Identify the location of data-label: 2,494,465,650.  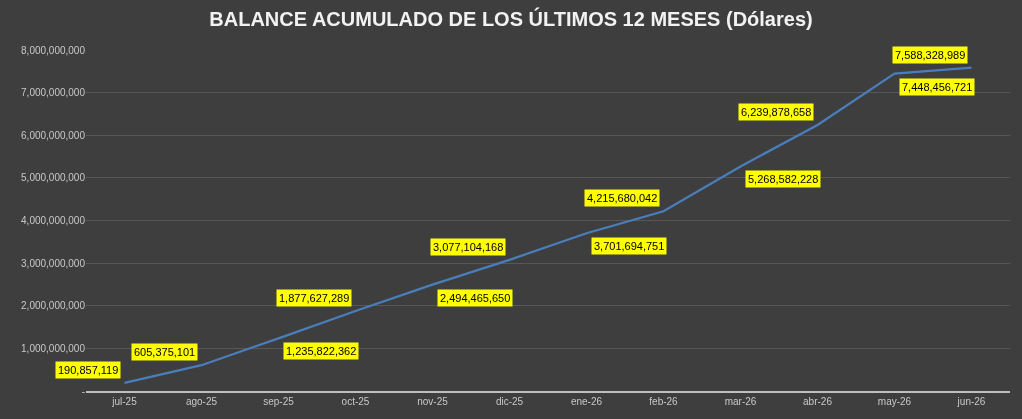
(475, 298).